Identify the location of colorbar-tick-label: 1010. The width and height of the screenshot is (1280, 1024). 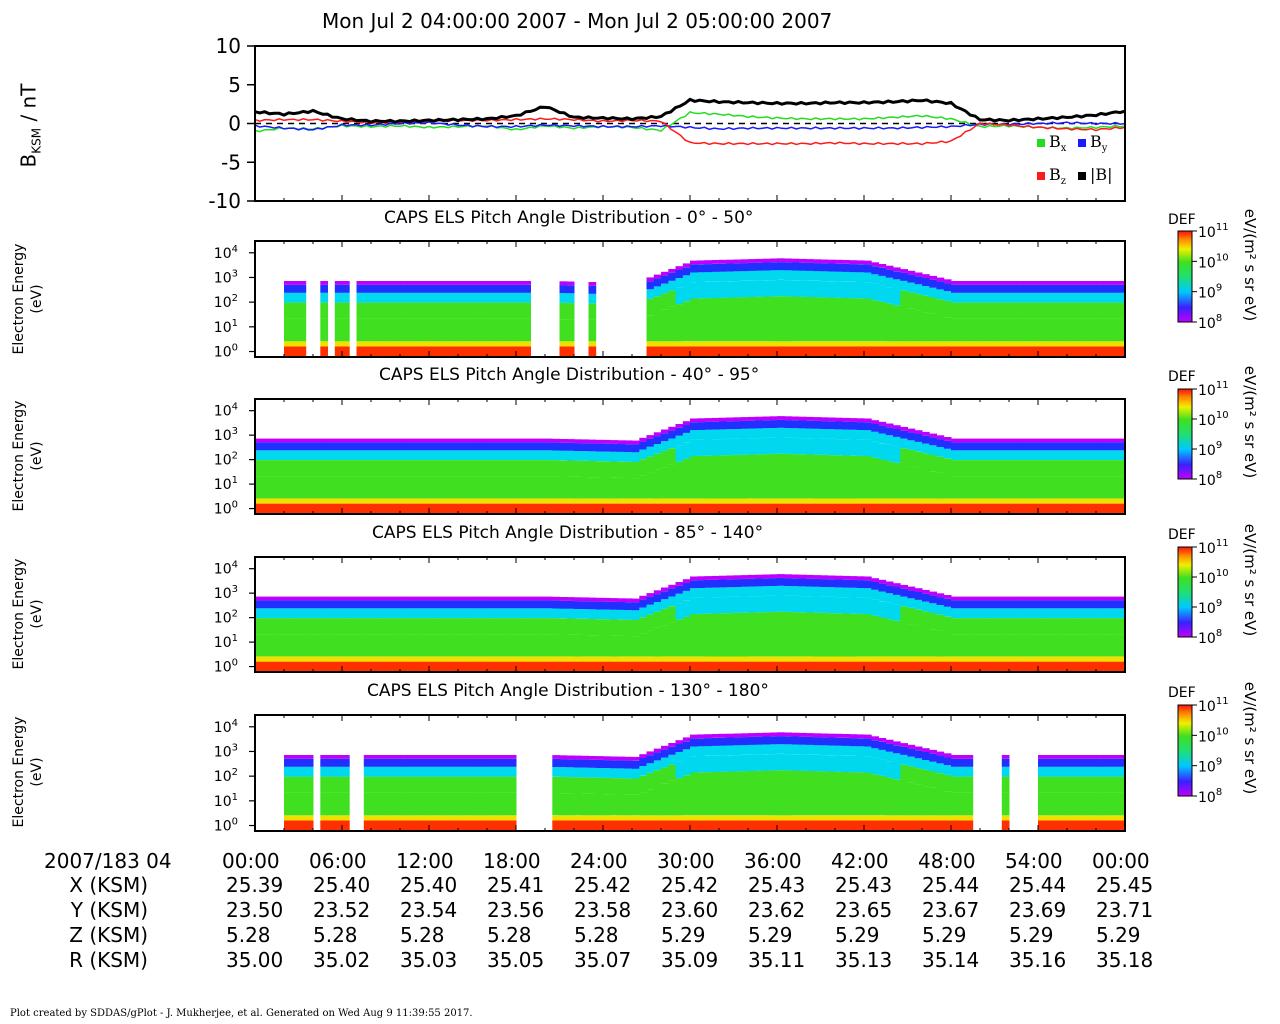
(1213, 261).